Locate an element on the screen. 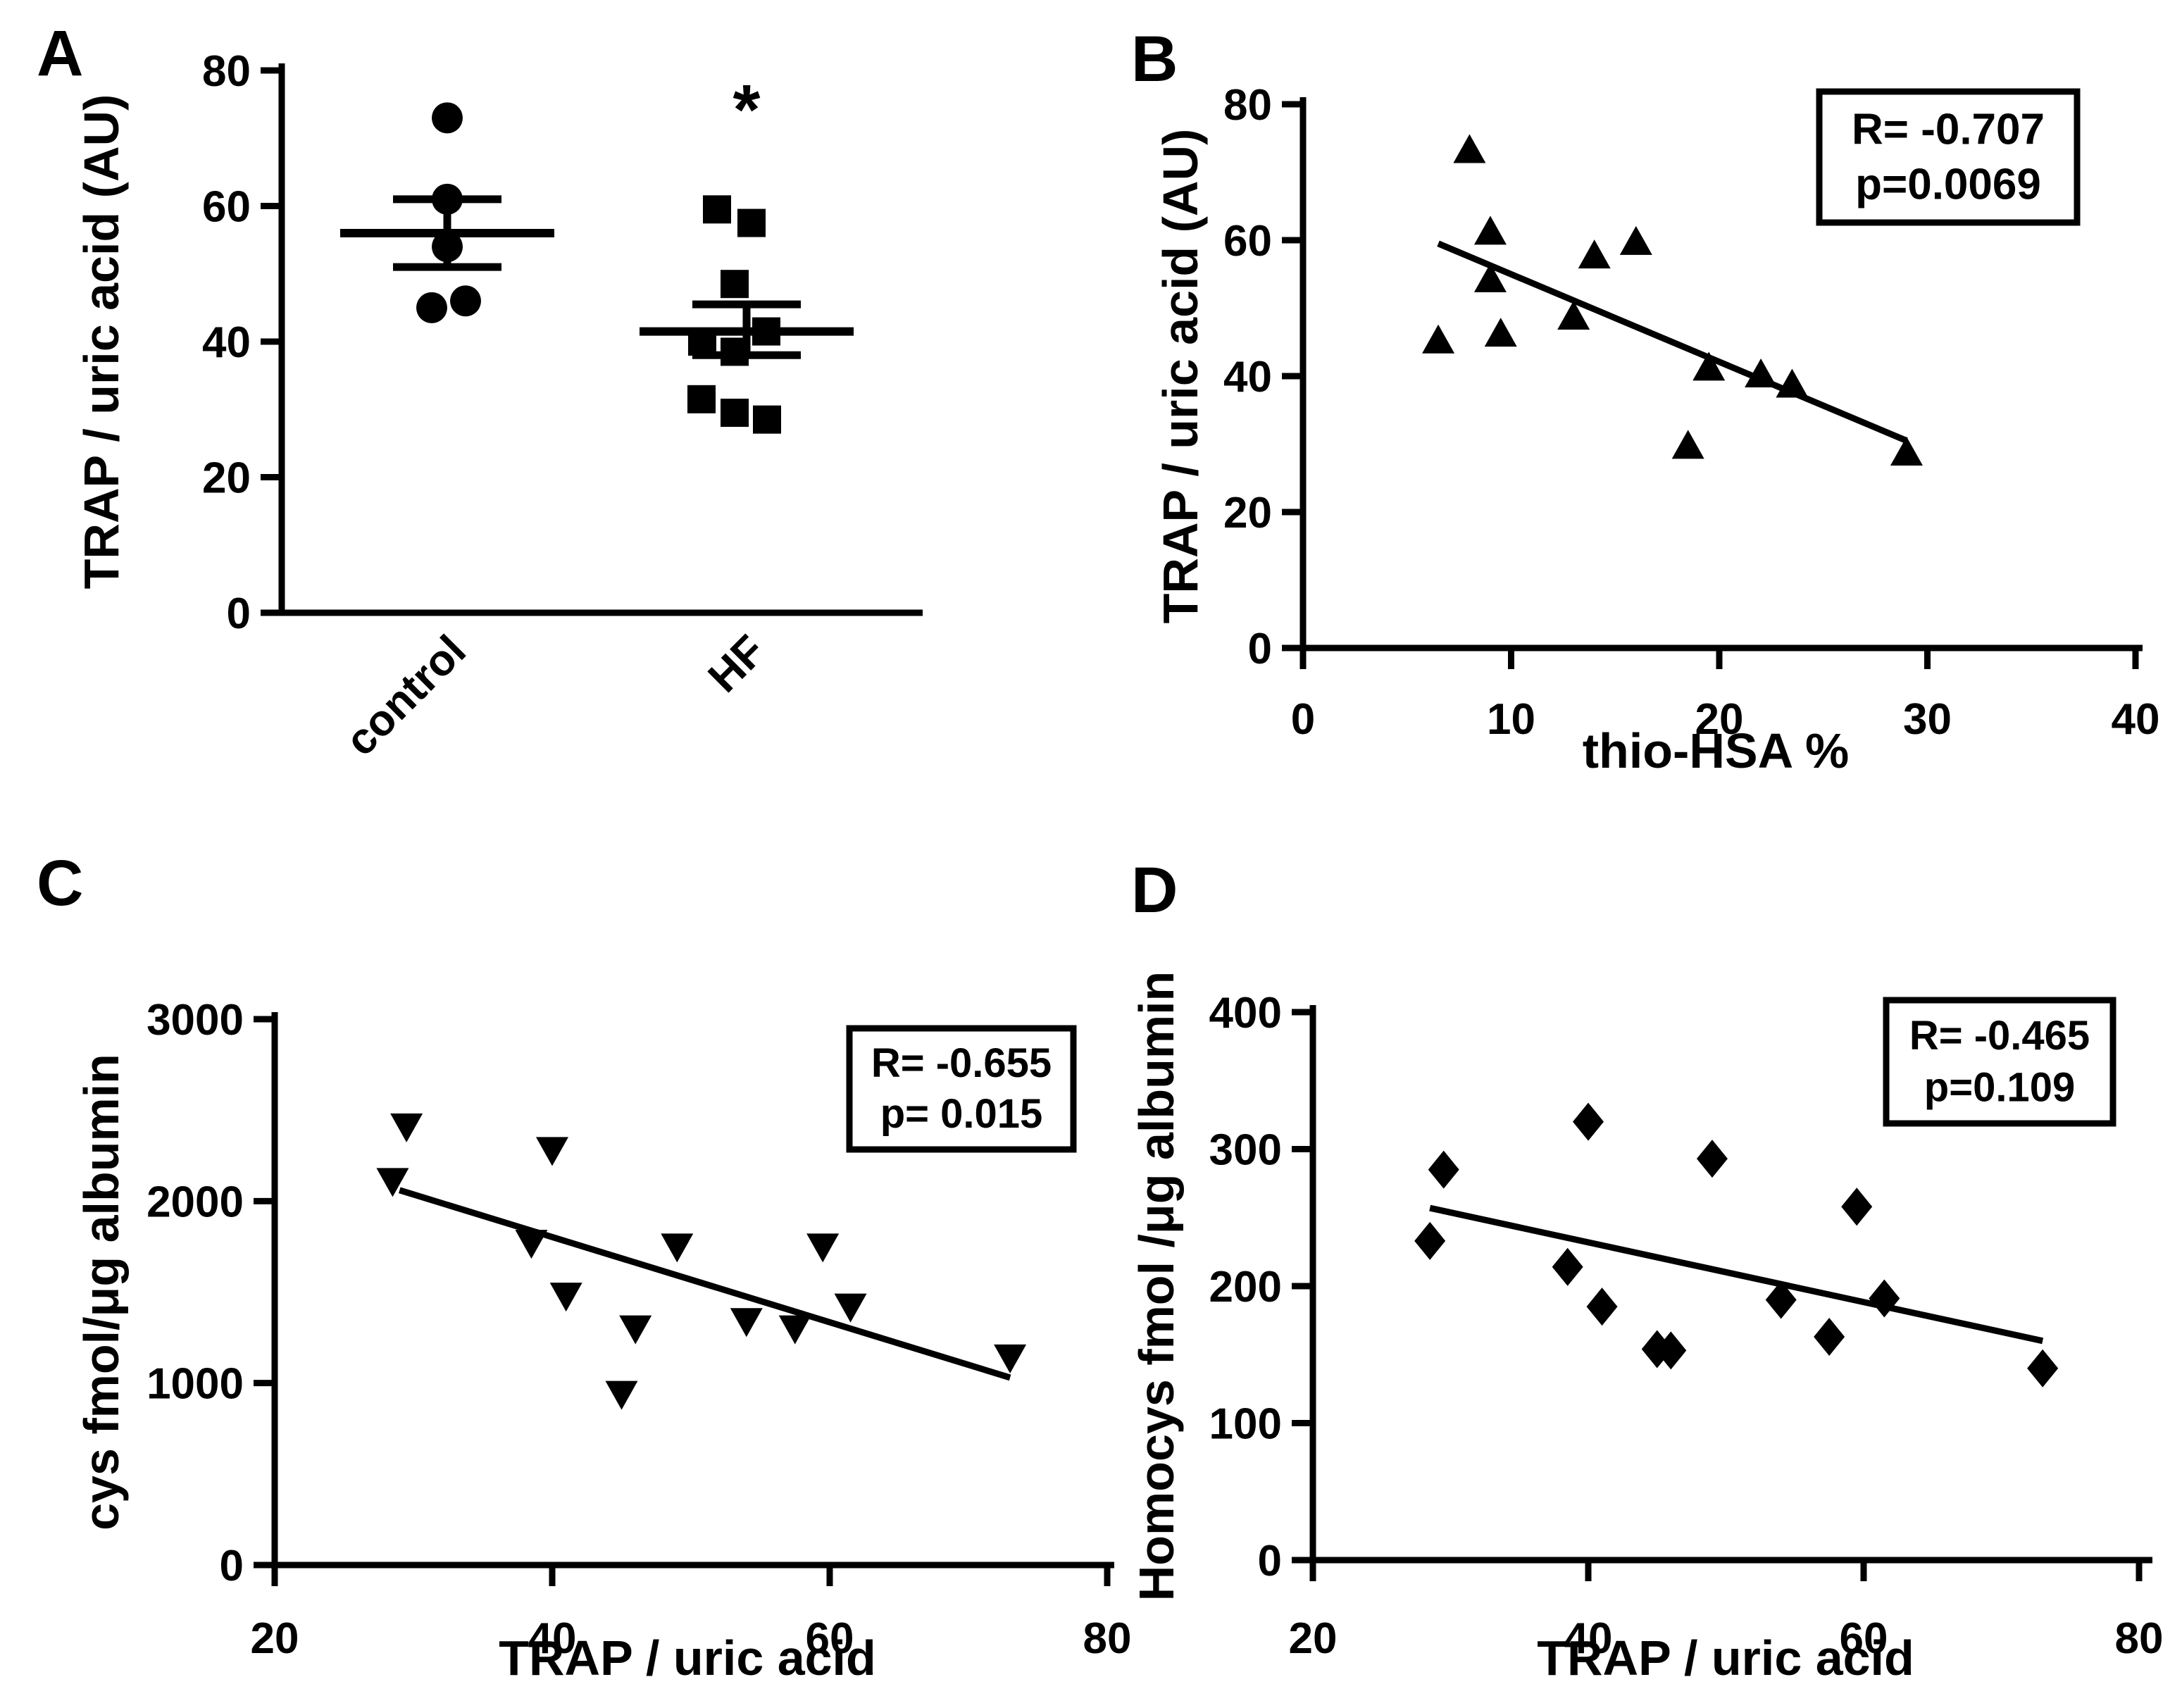 The height and width of the screenshot is (1708, 2182). panel-label-d: D is located at coordinates (1154, 890).